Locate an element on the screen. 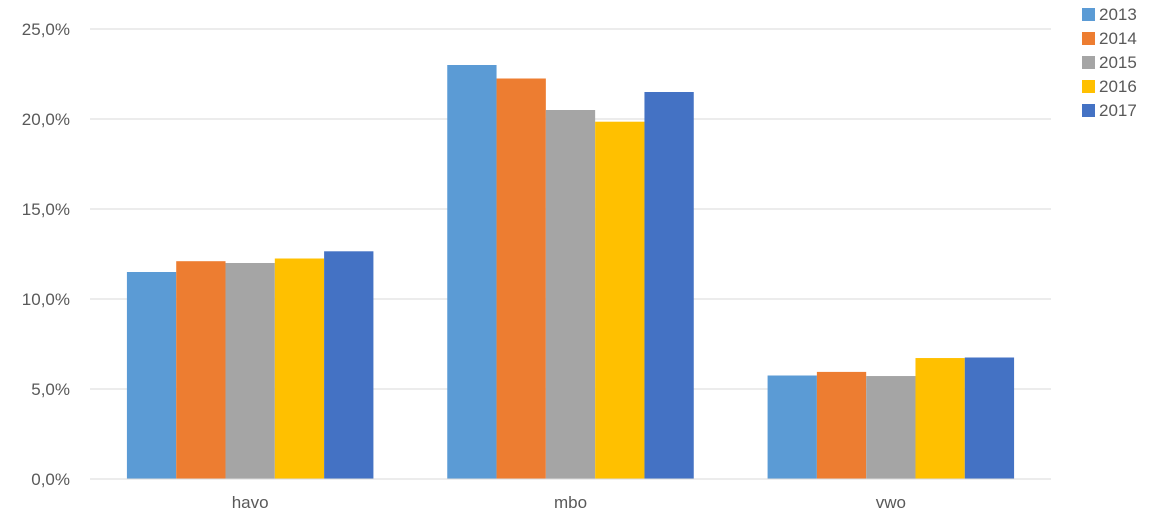 This screenshot has width=1151, height=519. bar-havo-2016 is located at coordinates (299, 368).